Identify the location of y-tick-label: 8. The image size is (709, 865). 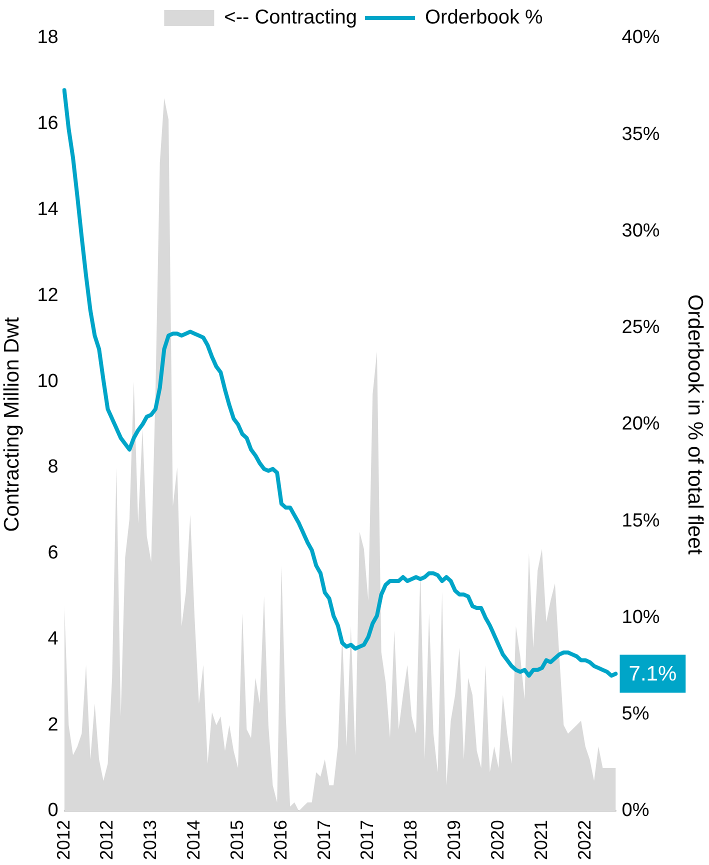
(53, 467).